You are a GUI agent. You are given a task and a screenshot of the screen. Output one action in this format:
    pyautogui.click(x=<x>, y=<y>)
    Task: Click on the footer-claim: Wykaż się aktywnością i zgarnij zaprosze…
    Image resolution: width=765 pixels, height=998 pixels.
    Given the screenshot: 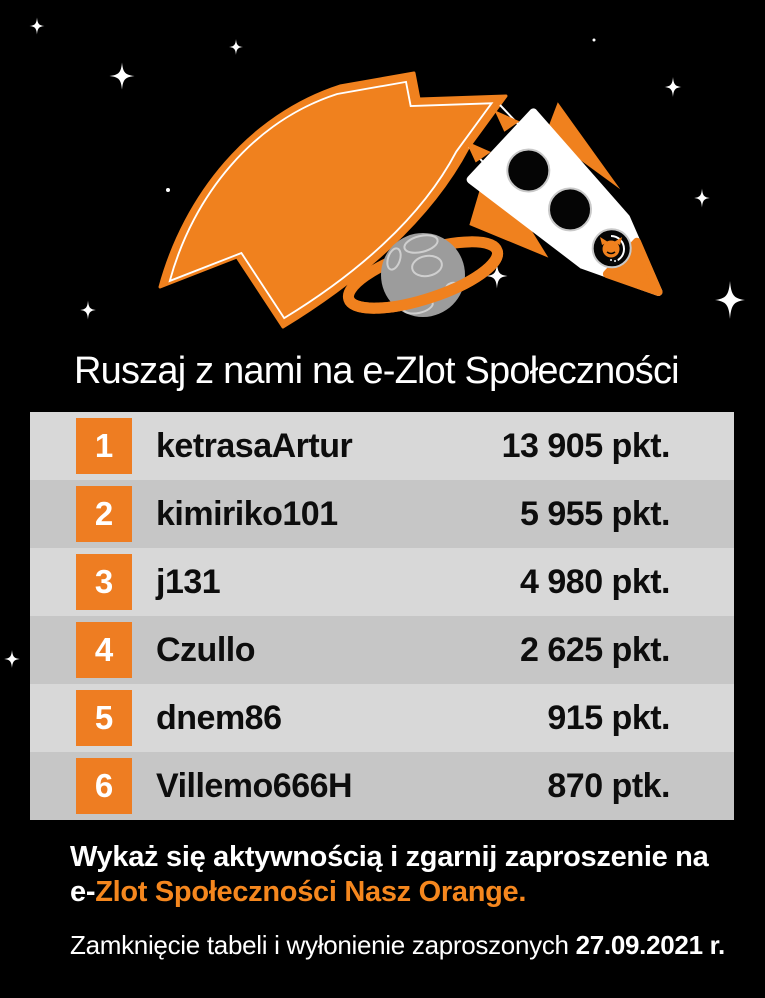 What is the action you would take?
    pyautogui.click(x=400, y=875)
    